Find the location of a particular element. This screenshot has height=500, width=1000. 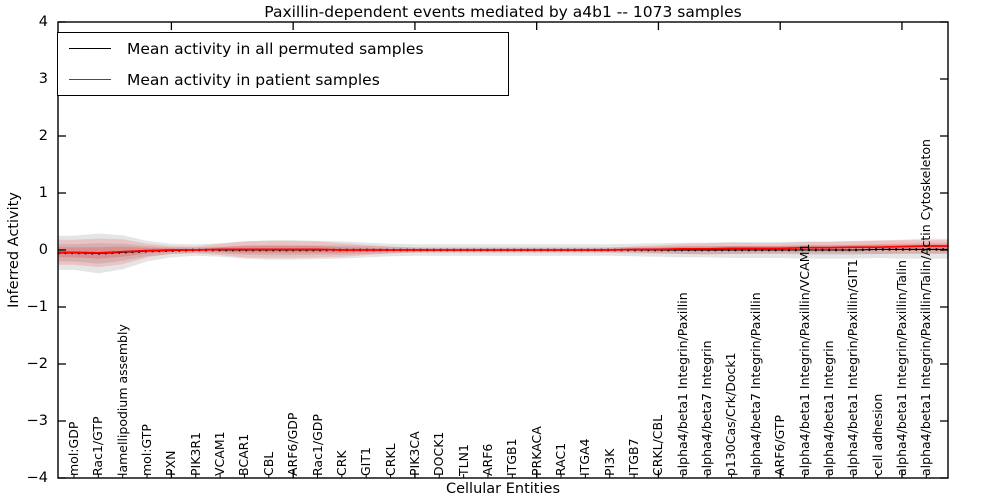

x-tick-label: CRK is located at coordinates (341, 463).